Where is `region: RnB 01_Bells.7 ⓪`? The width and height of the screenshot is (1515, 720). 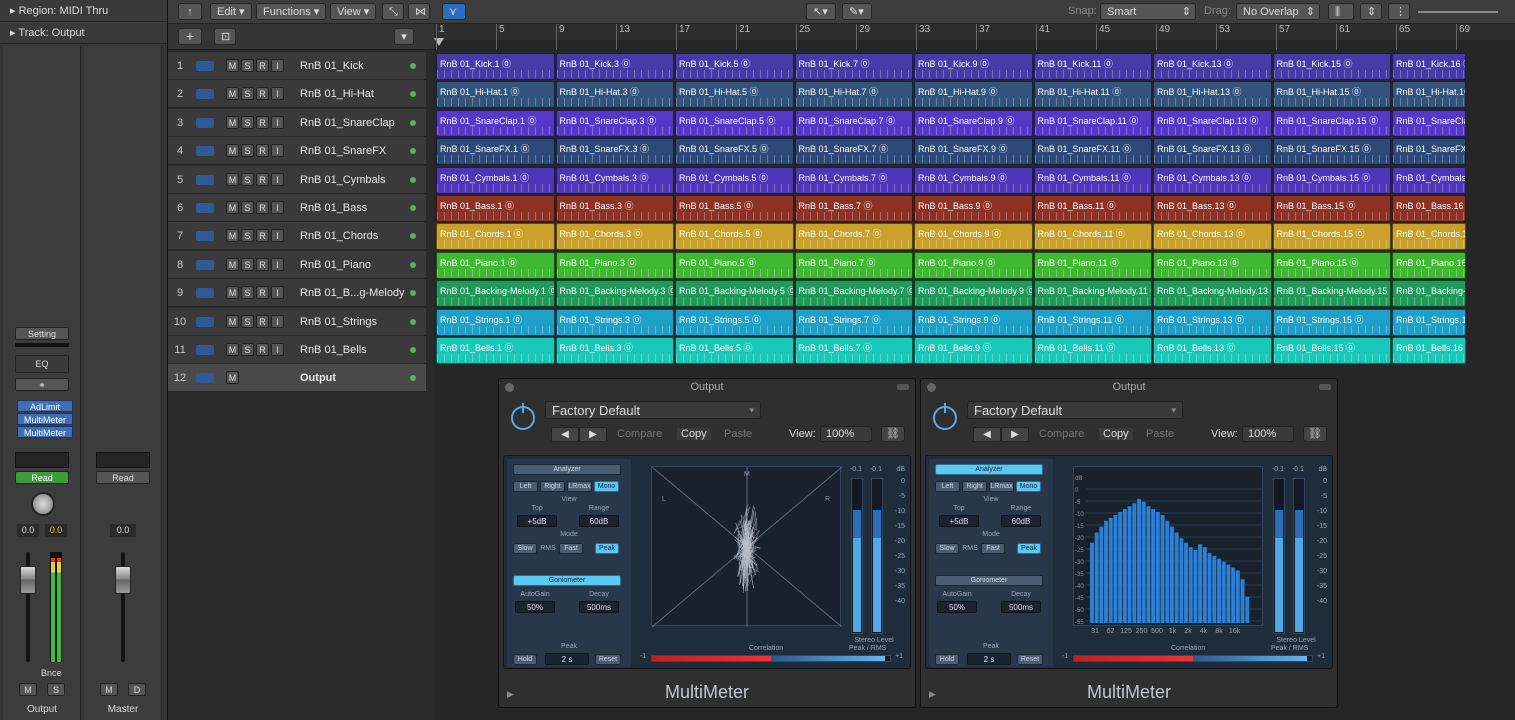
region: RnB 01_Bells.7 ⓪ is located at coordinates (853, 350).